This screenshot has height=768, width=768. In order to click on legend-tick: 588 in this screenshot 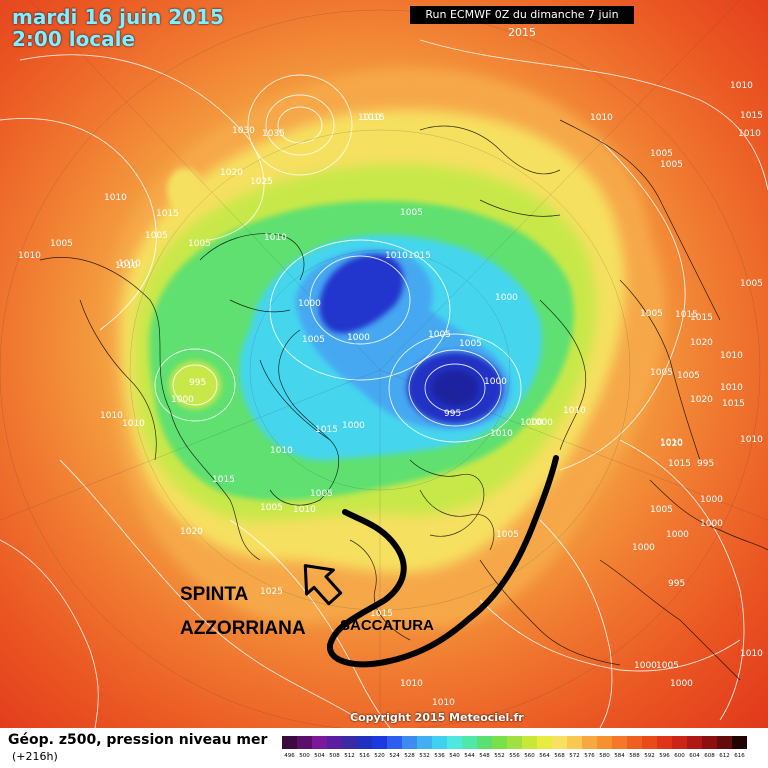, I will do `click(634, 756)`.